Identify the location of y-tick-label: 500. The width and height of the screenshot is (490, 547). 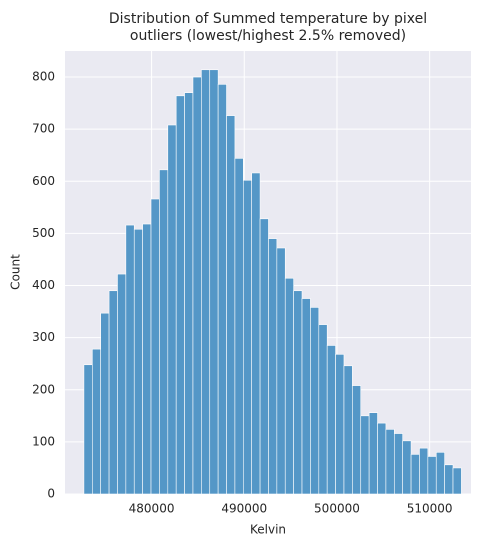
(43, 233).